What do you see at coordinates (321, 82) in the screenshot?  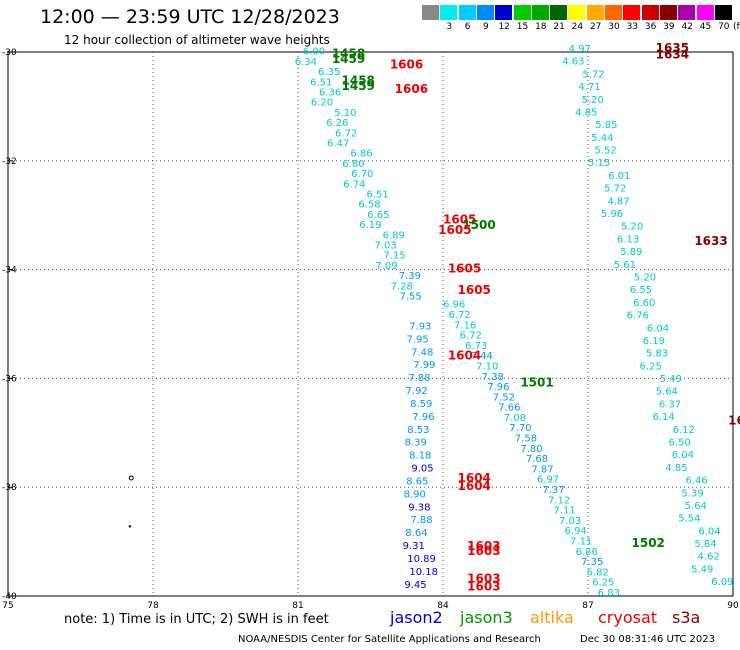 I see `swh-value: 6.51` at bounding box center [321, 82].